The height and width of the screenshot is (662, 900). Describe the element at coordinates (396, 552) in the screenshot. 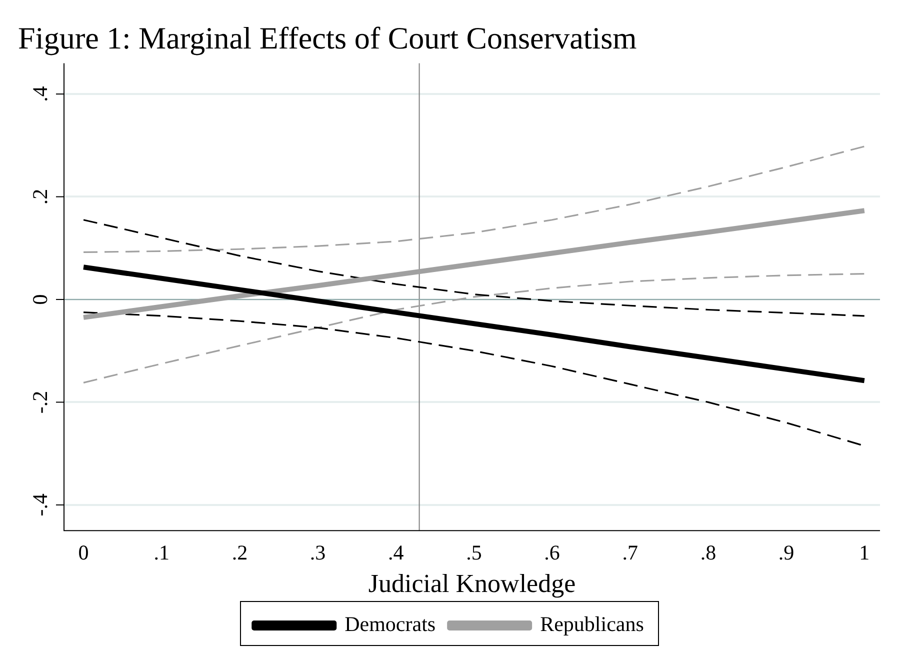

I see `x-tick-label: .4` at that location.